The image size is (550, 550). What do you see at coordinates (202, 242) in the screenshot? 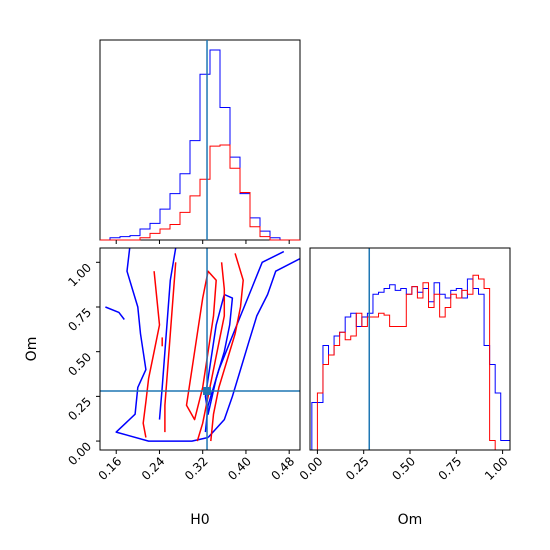
I see `h0-histogram-ticks` at bounding box center [202, 242].